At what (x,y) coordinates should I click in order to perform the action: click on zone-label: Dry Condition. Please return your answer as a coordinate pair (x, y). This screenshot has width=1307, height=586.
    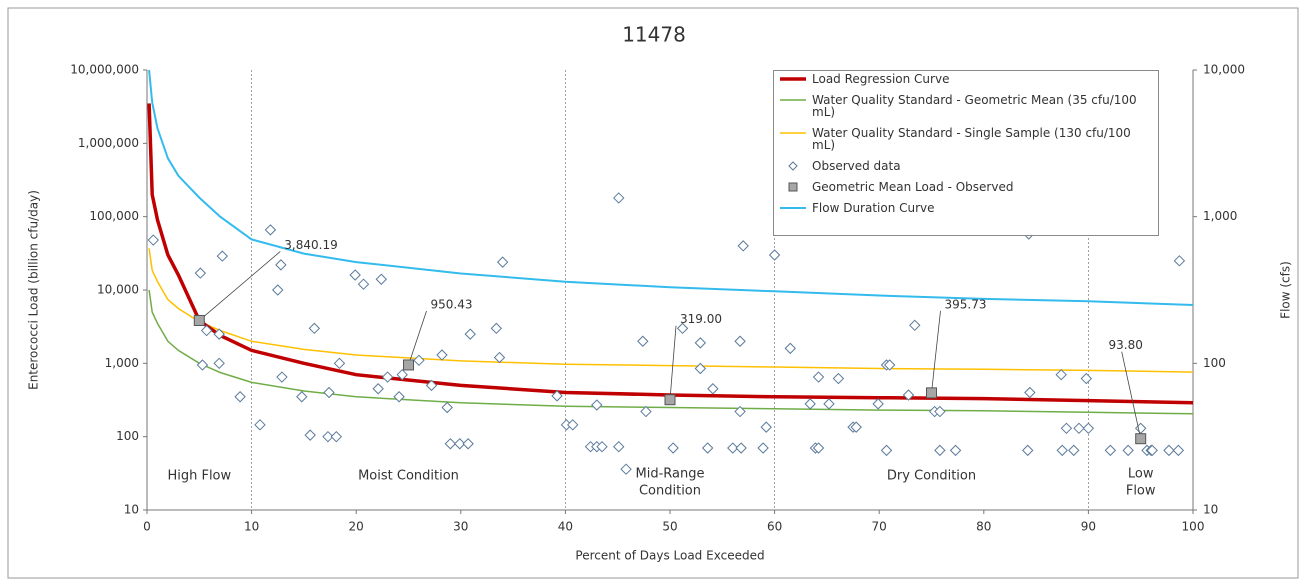
    Looking at the image, I should click on (931, 476).